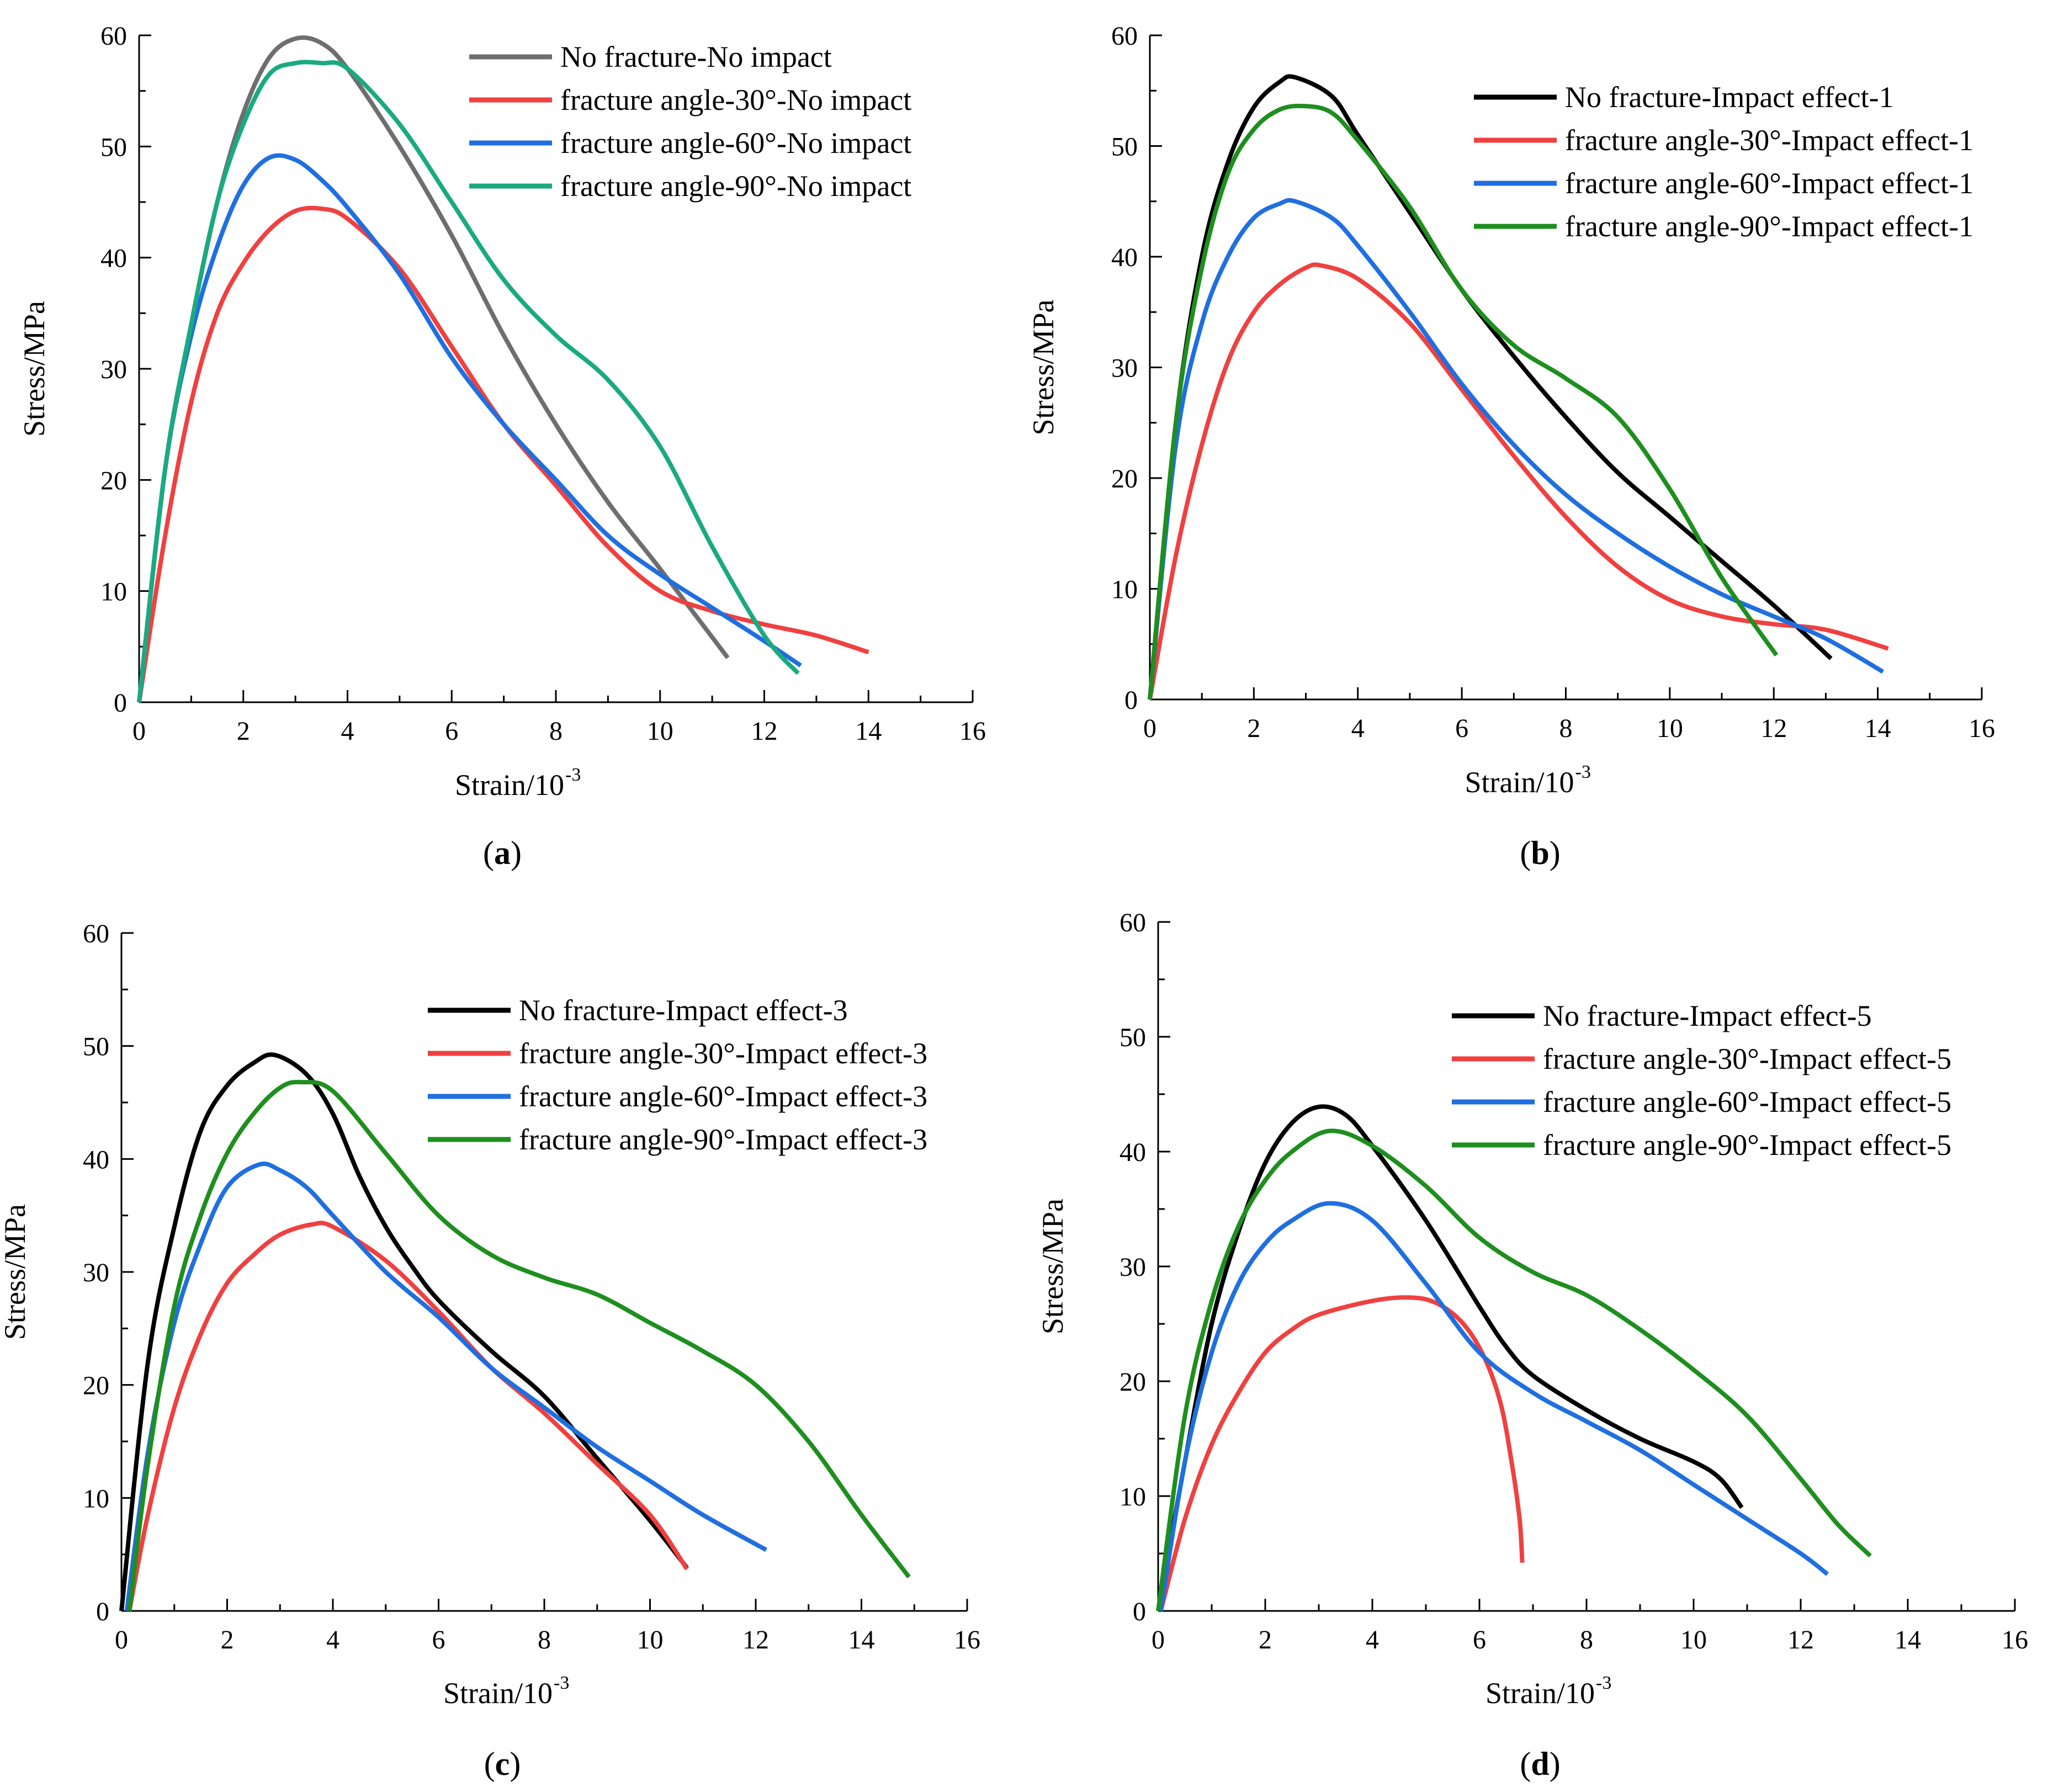 This screenshot has width=2048, height=1792. What do you see at coordinates (736, 143) in the screenshot?
I see `legend-label: fracture angle-60°-No impact` at bounding box center [736, 143].